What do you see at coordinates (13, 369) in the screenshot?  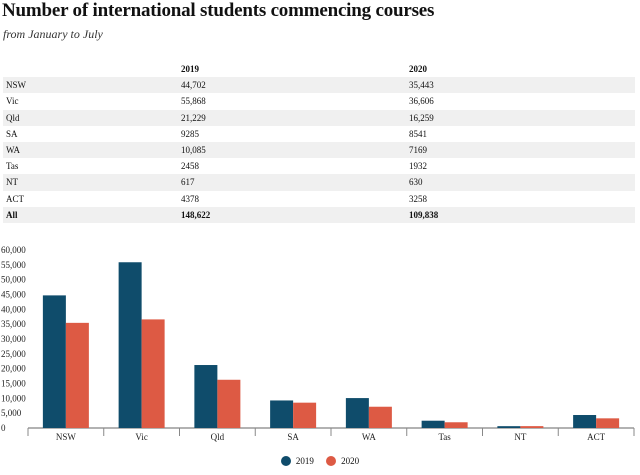 I see `y-tick-label: 20,000` at bounding box center [13, 369].